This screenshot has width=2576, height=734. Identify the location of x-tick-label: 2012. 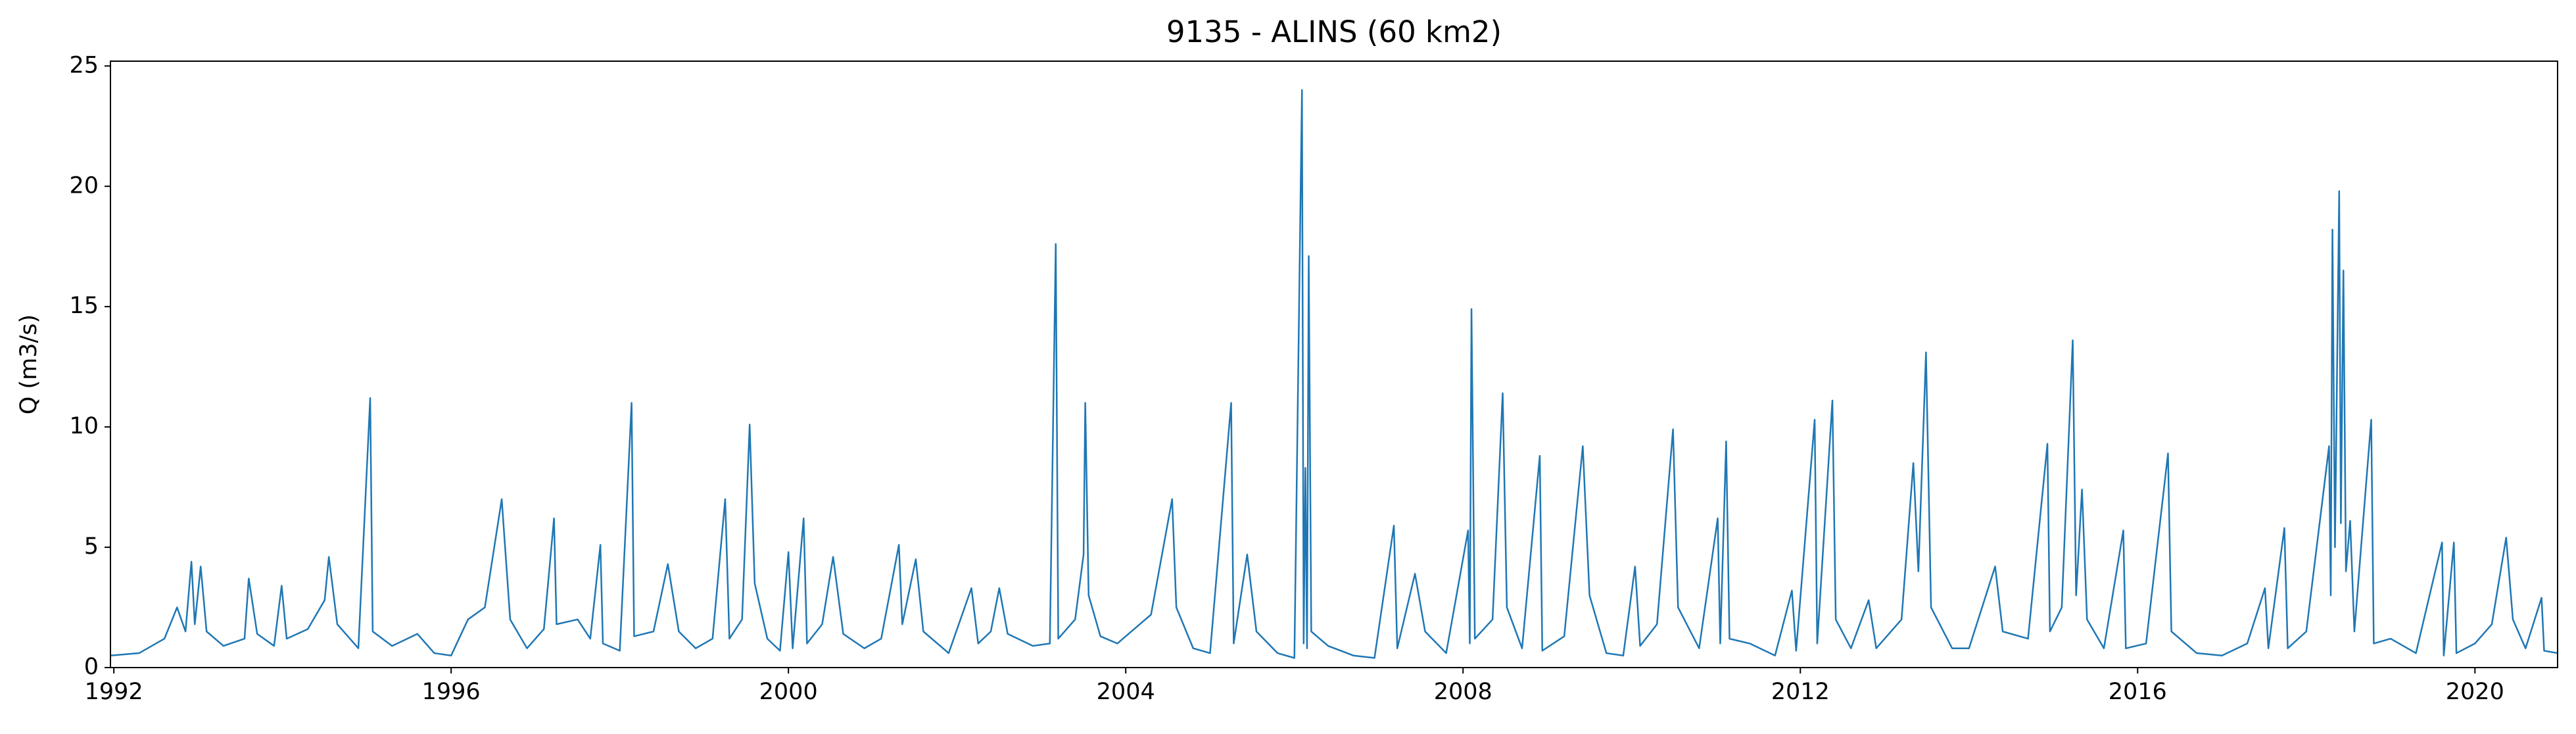
(1801, 692).